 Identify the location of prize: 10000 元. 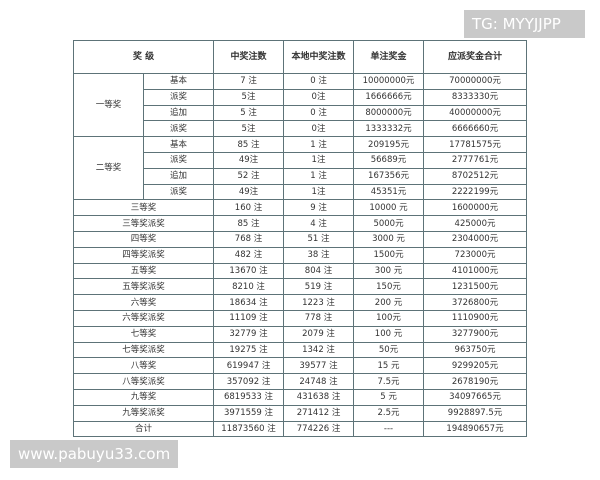
(389, 208).